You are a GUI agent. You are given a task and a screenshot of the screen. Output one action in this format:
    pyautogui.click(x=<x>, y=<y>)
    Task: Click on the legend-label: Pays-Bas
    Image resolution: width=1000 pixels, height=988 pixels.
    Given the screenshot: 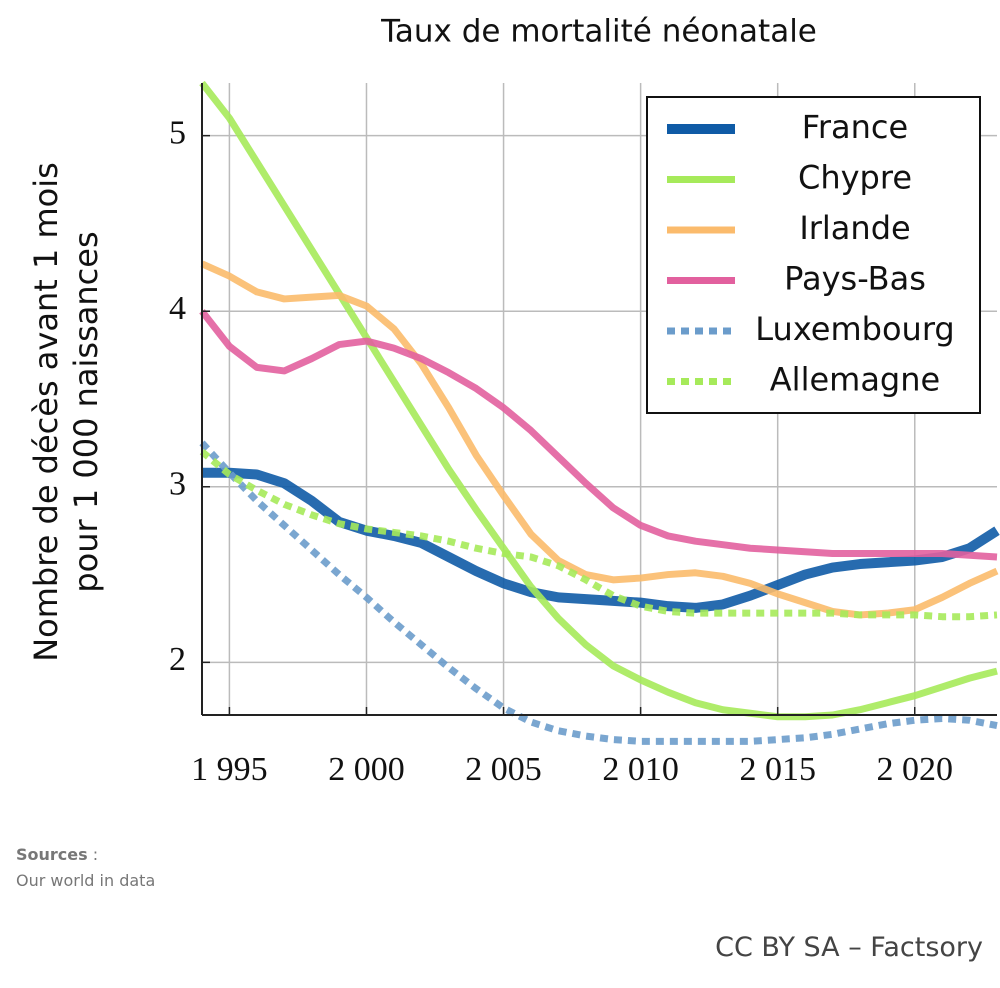 What is the action you would take?
    pyautogui.click(x=855, y=279)
    